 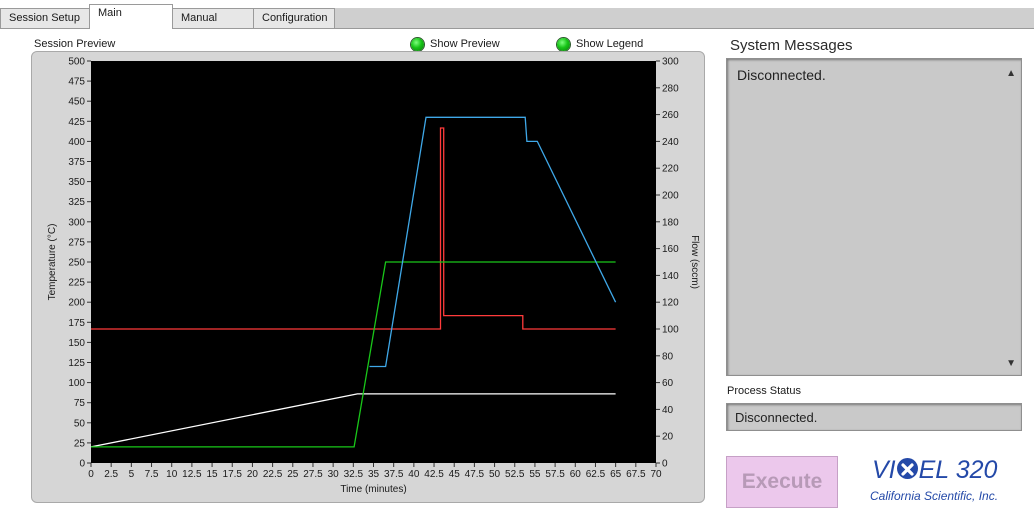 I want to click on y-tick-label: 200, so click(x=76, y=303).